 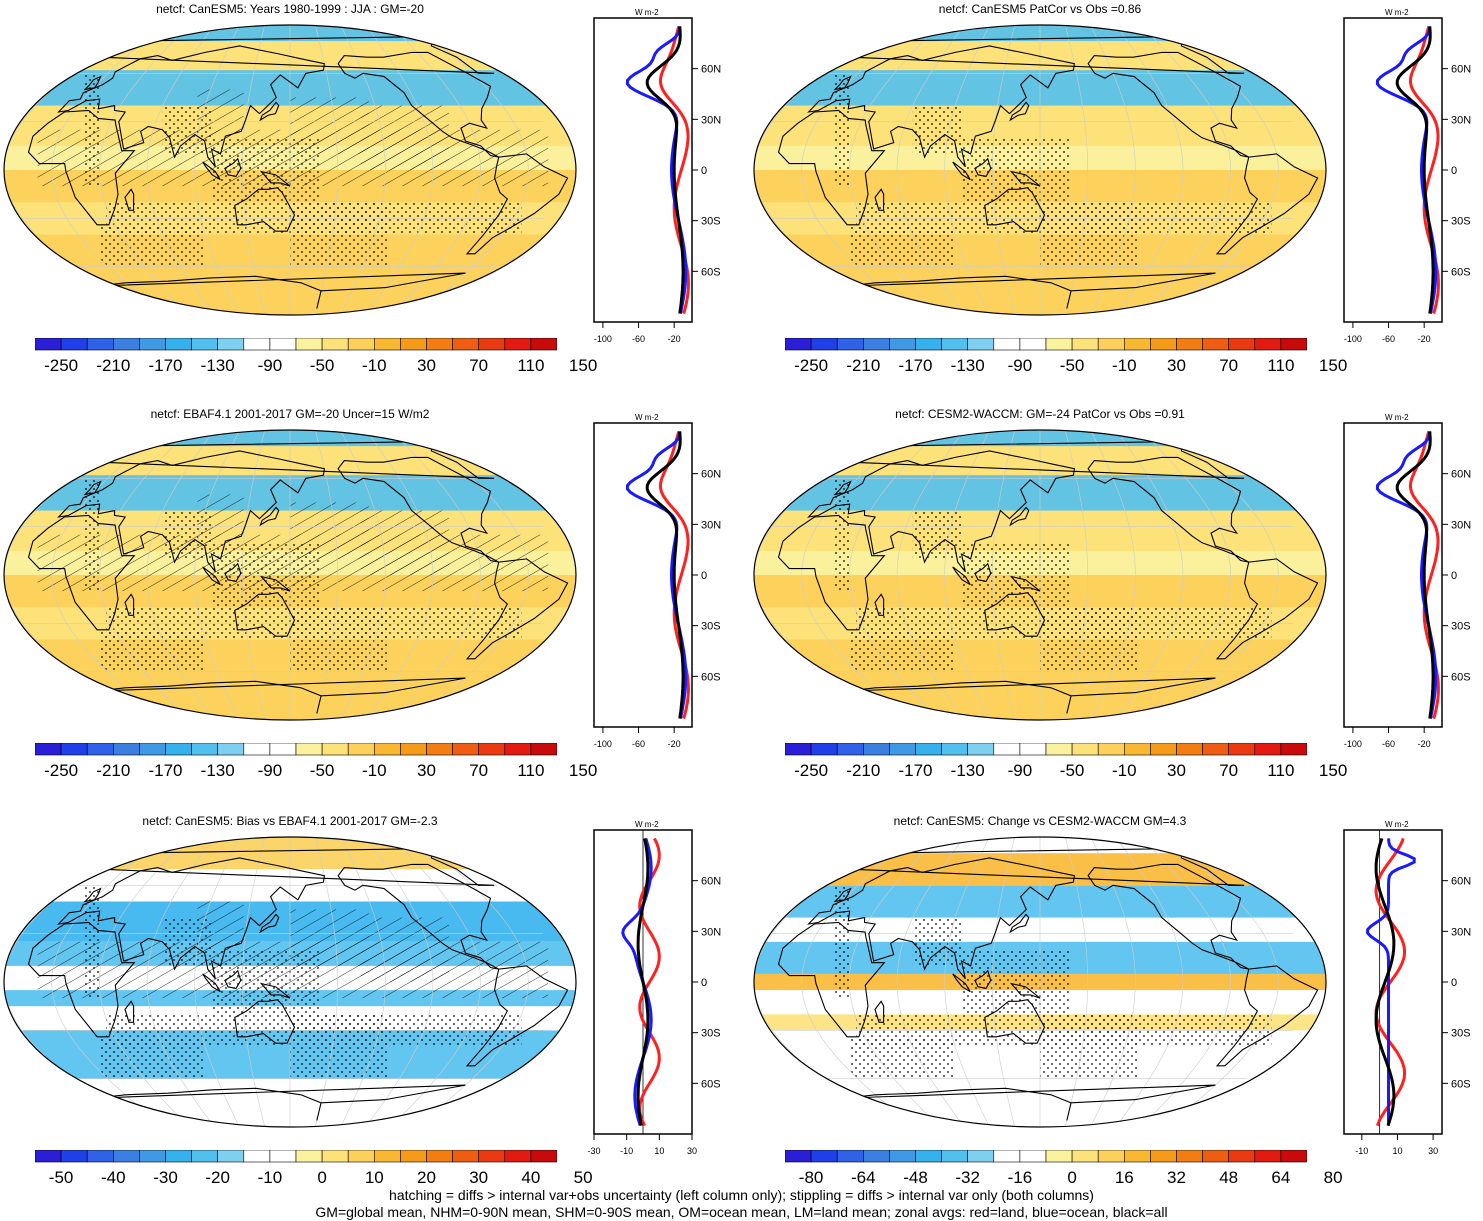 What do you see at coordinates (298, 984) in the screenshot?
I see `coastlines` at bounding box center [298, 984].